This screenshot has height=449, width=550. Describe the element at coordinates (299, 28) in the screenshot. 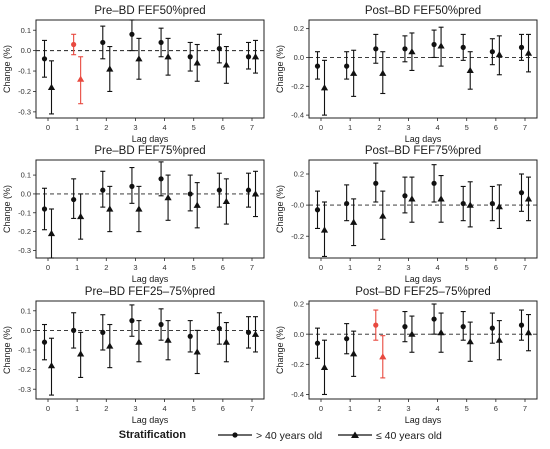

I see `y-tick-label: 0.2` at that location.